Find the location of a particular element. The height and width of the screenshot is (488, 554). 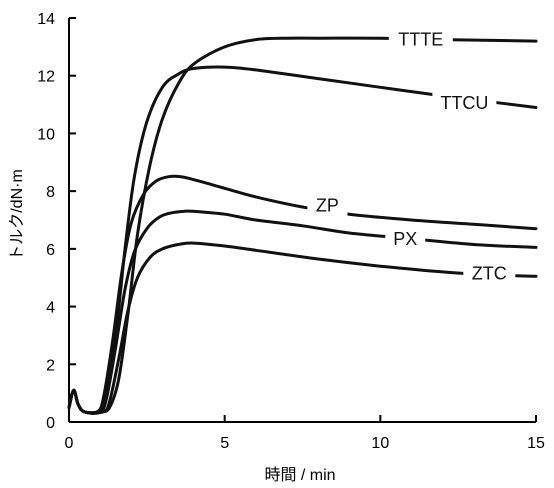

y-axis-title: トルク/dN·m is located at coordinates (17, 215).